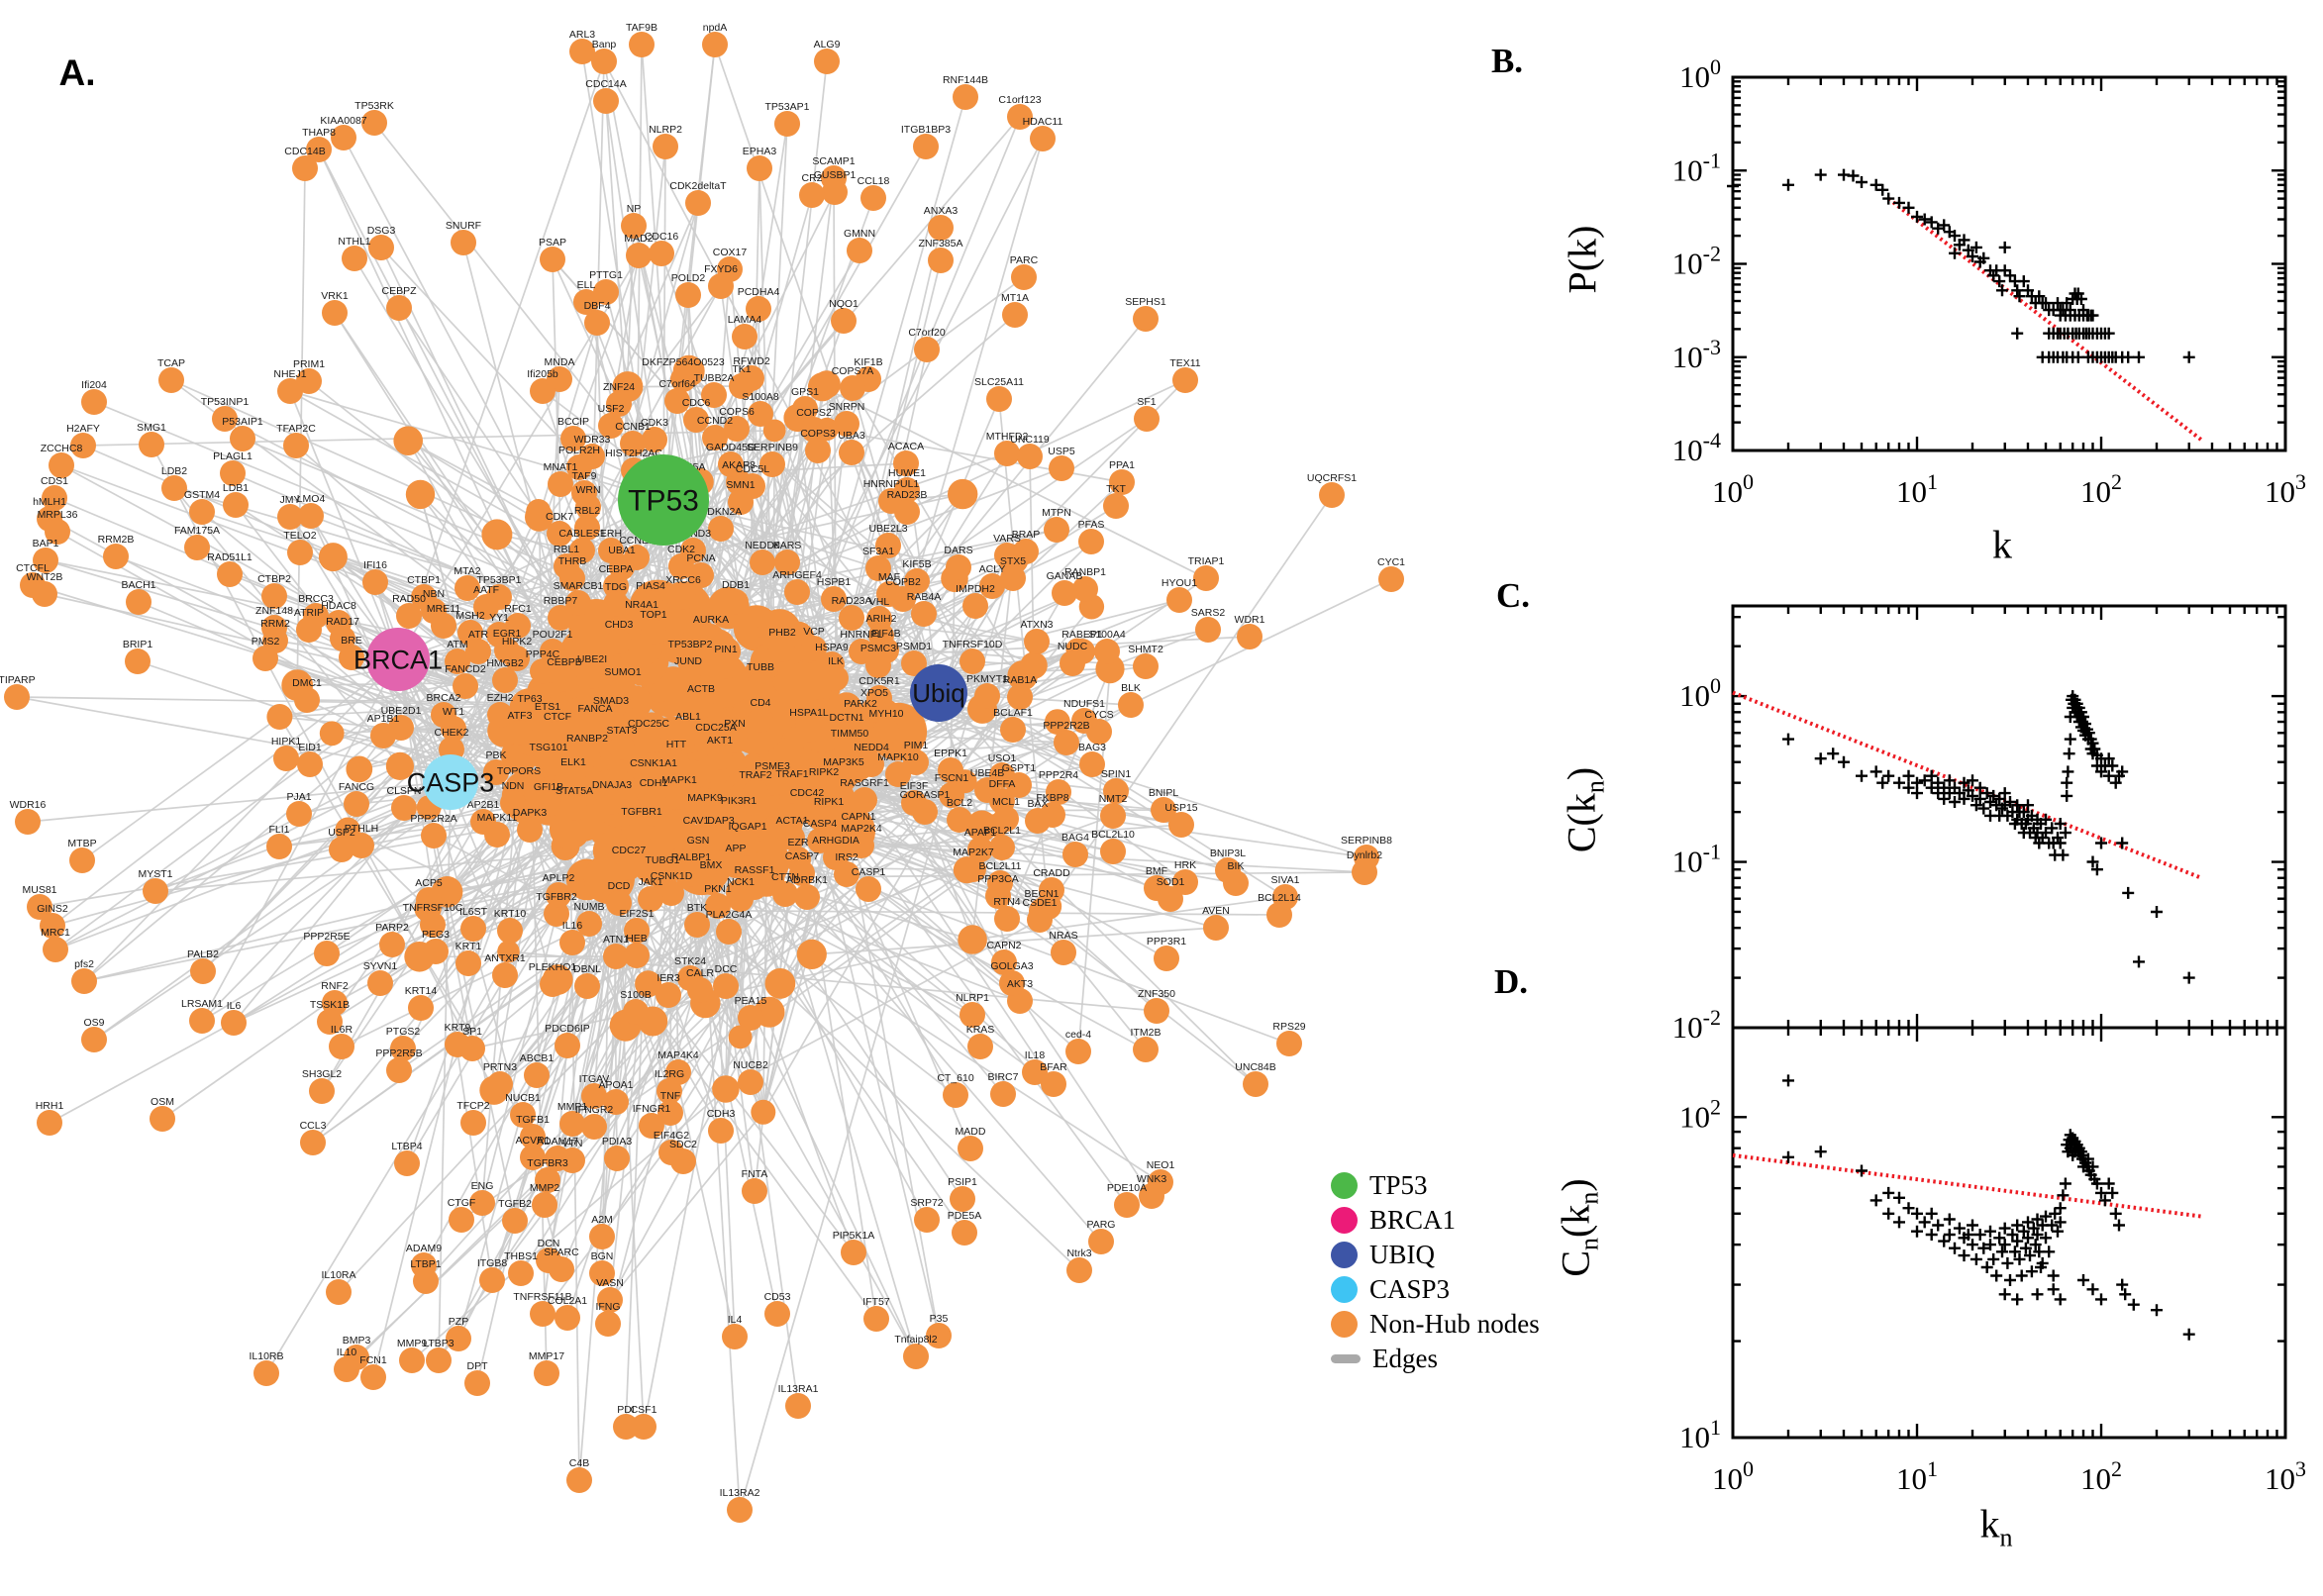  Describe the element at coordinates (1511, 981) in the screenshot. I see `panel-d-letter: D.` at that location.